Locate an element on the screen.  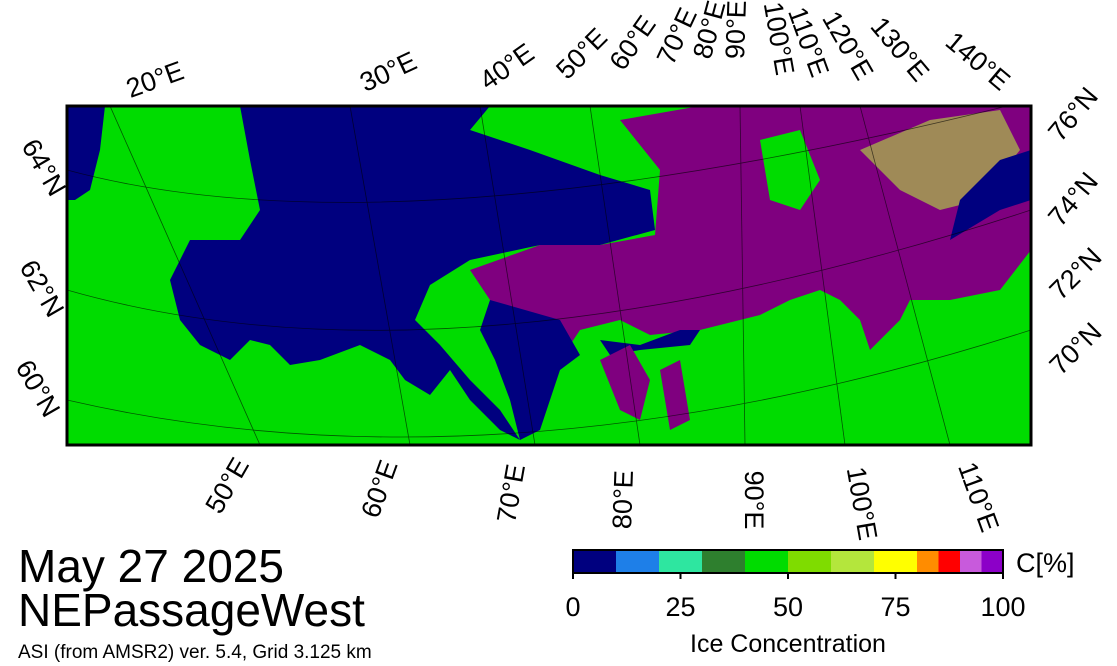
lon-label: 80°E is located at coordinates (623, 500).